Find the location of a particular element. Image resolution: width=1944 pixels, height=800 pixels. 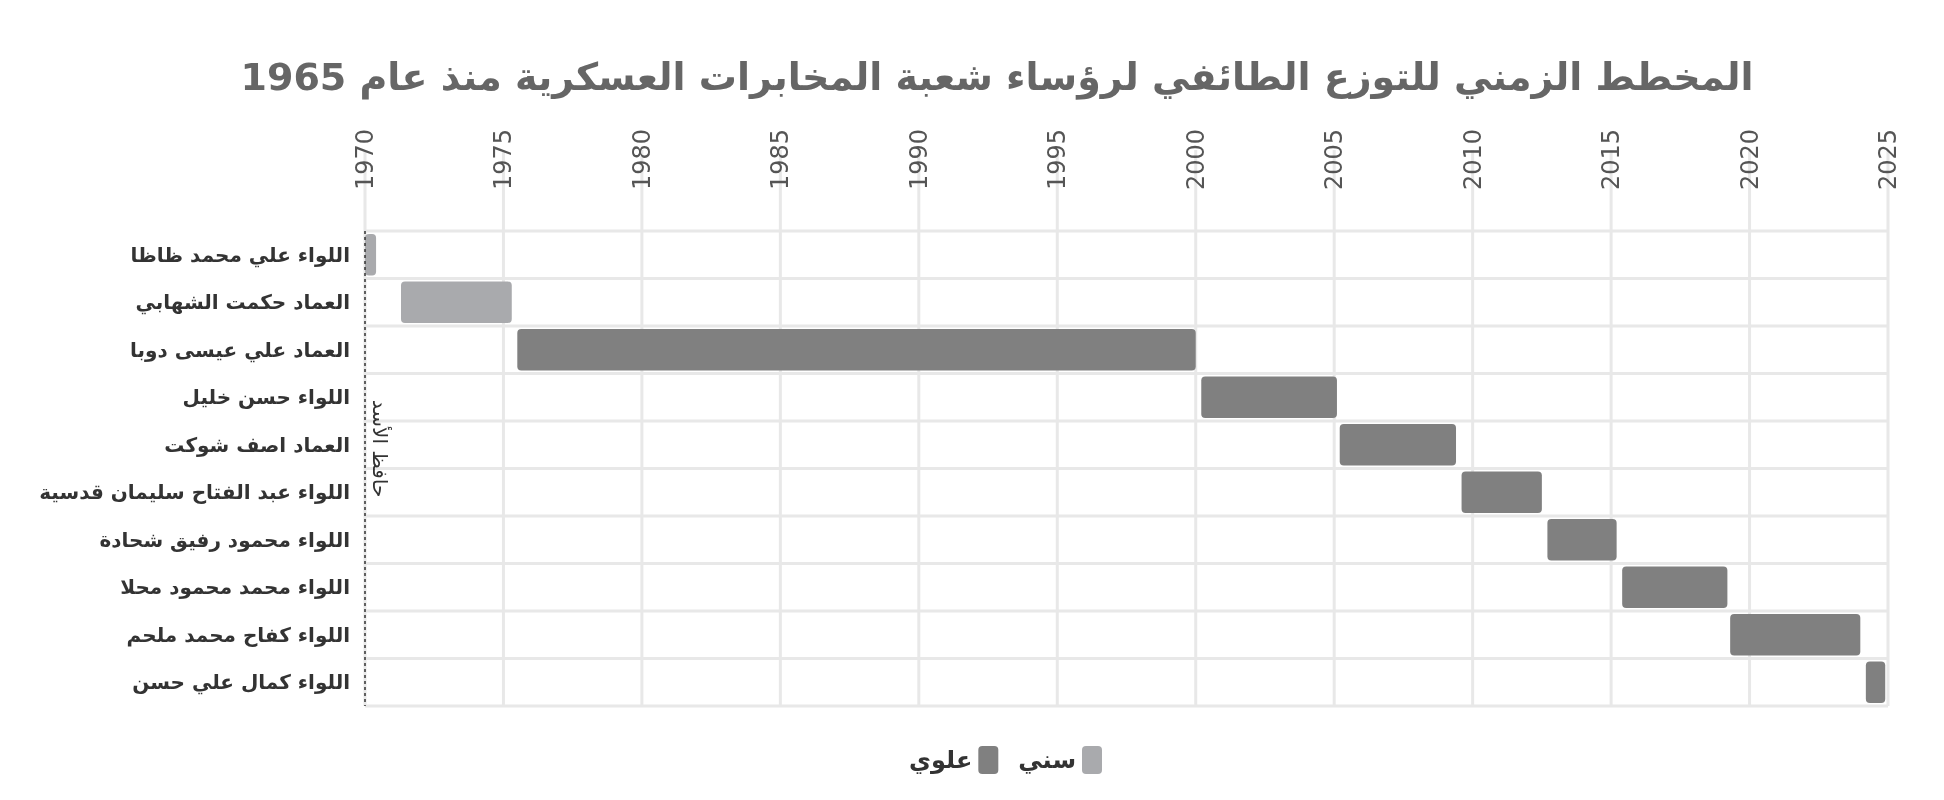

x-tick-label: 1985 is located at coordinates (780, 159).